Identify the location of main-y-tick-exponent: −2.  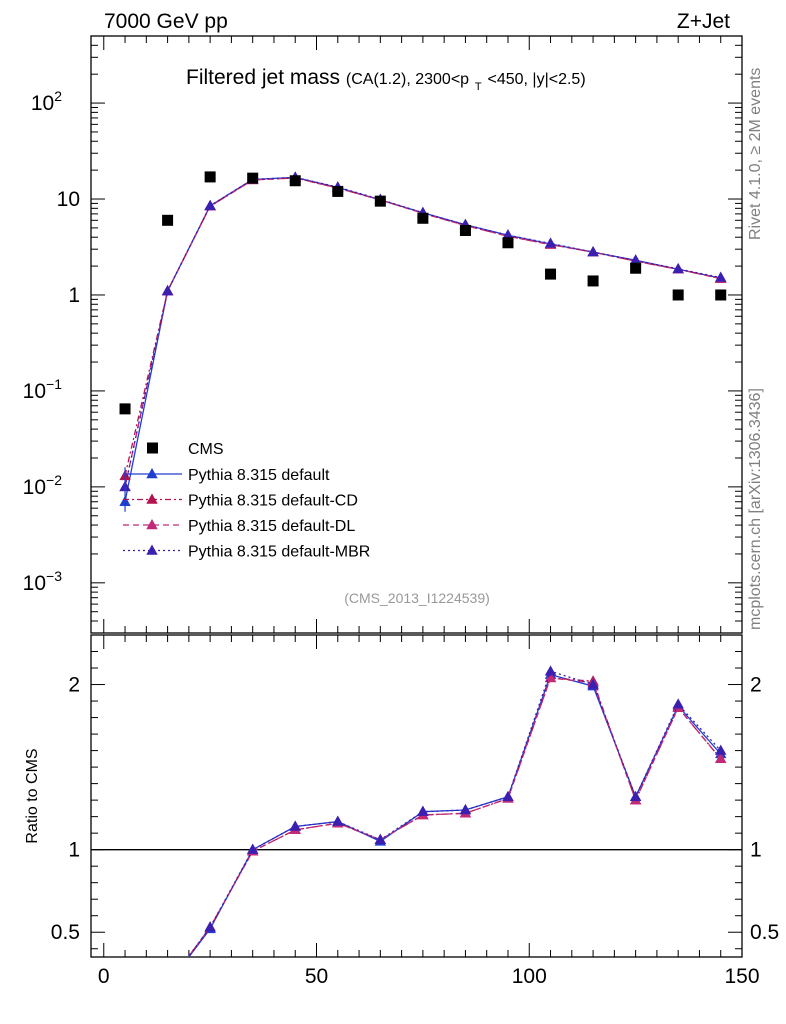
(54, 480).